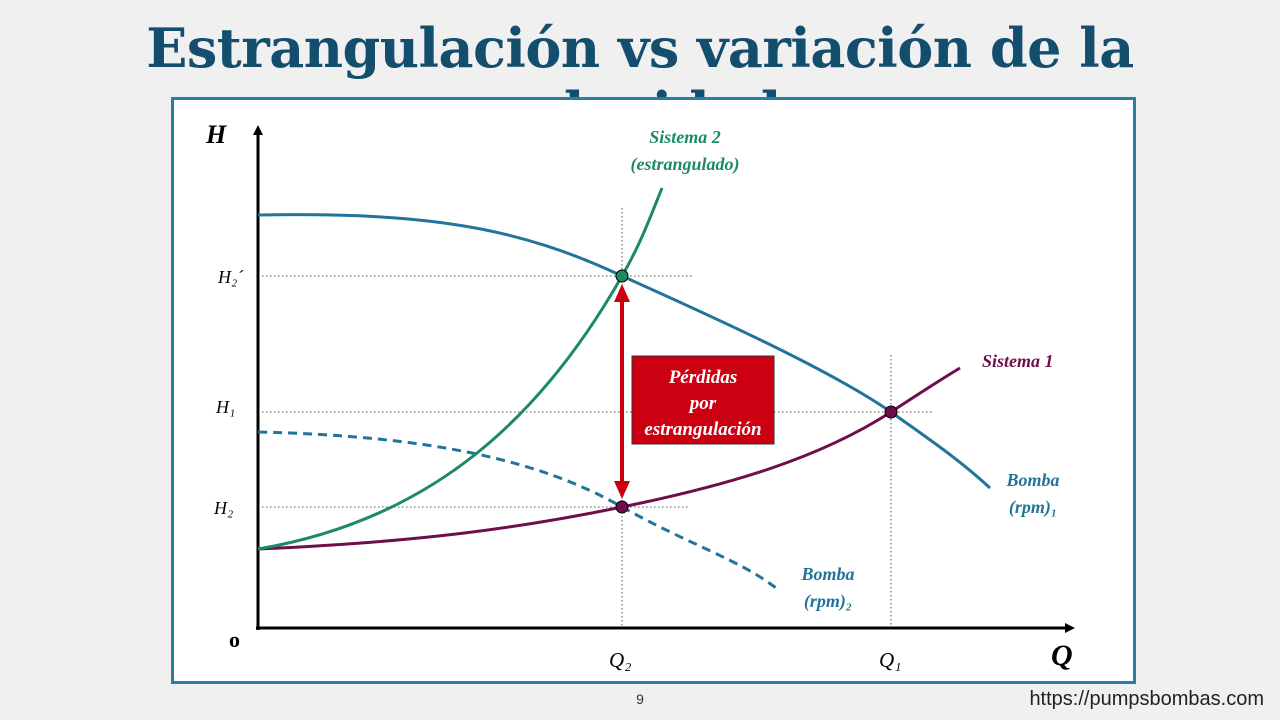 Image resolution: width=1280 pixels, height=720 pixels. Describe the element at coordinates (620, 660) in the screenshot. I see `tick-q2: Q₂` at that location.